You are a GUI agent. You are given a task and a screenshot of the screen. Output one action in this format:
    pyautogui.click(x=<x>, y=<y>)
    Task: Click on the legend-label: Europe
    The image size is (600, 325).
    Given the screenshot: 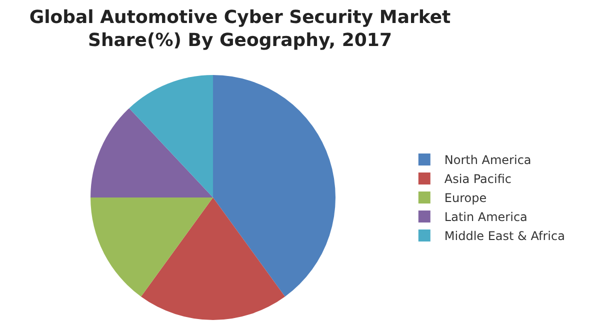 What is the action you would take?
    pyautogui.click(x=465, y=198)
    